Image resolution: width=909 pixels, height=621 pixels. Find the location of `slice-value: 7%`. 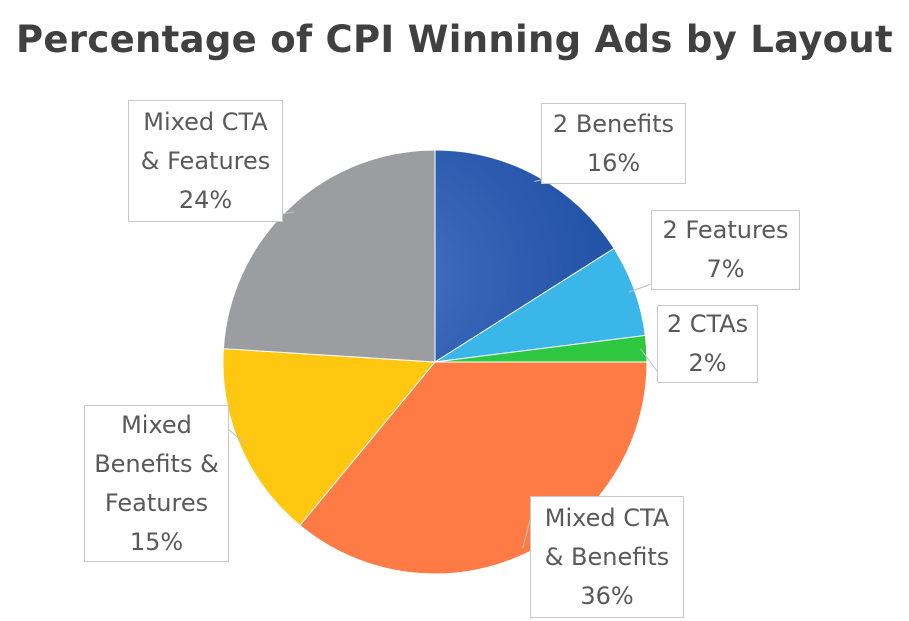

slice-value: 7% is located at coordinates (725, 269).